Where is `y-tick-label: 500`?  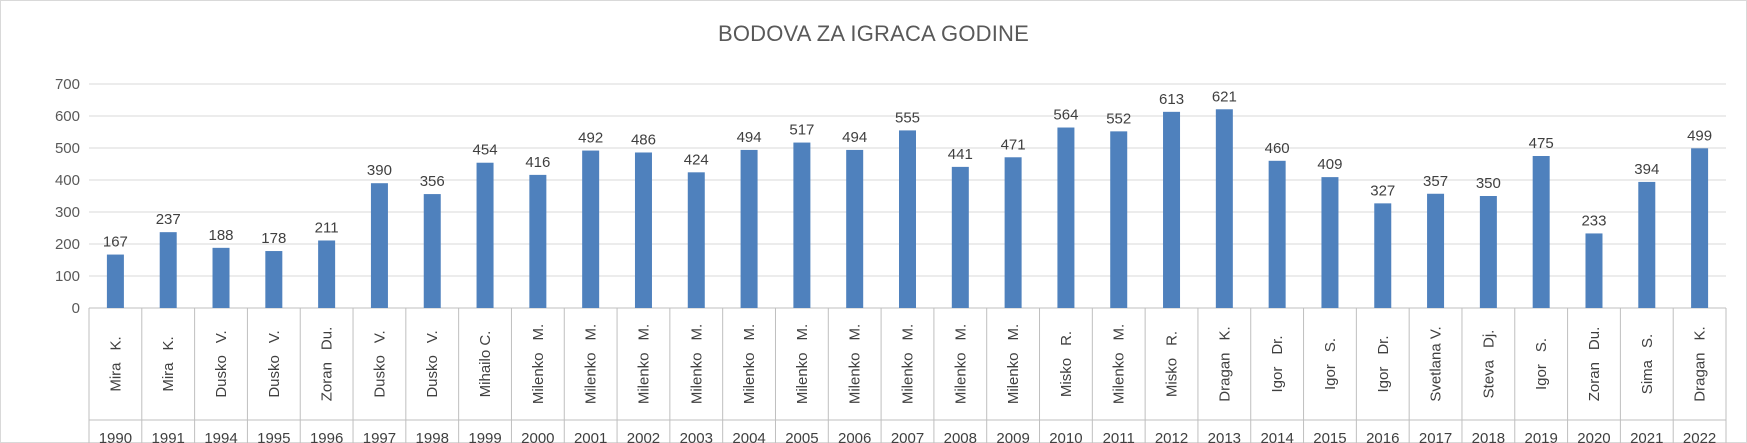
y-tick-label: 500 is located at coordinates (67, 148).